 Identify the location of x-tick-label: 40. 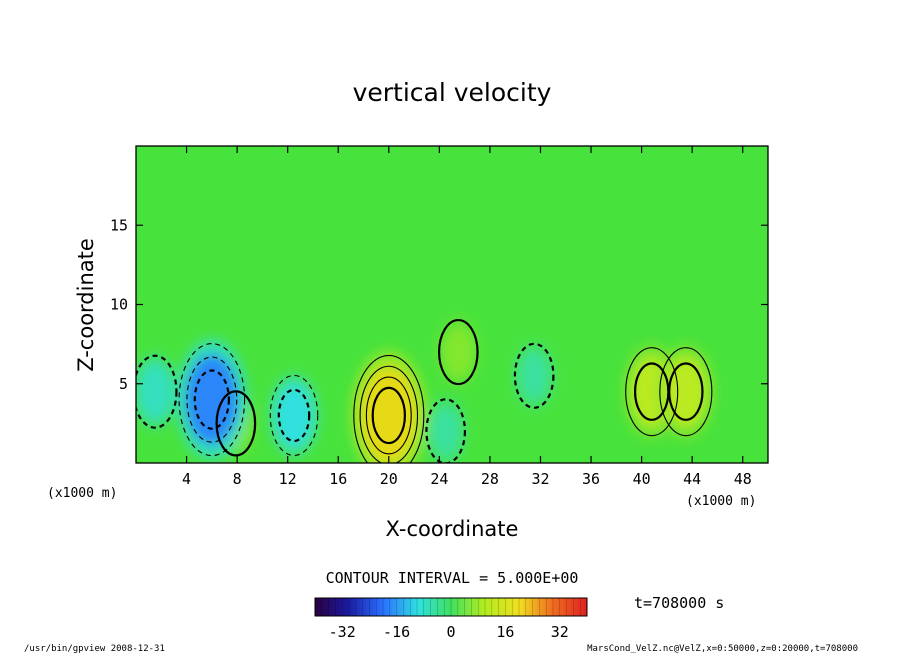
(642, 479).